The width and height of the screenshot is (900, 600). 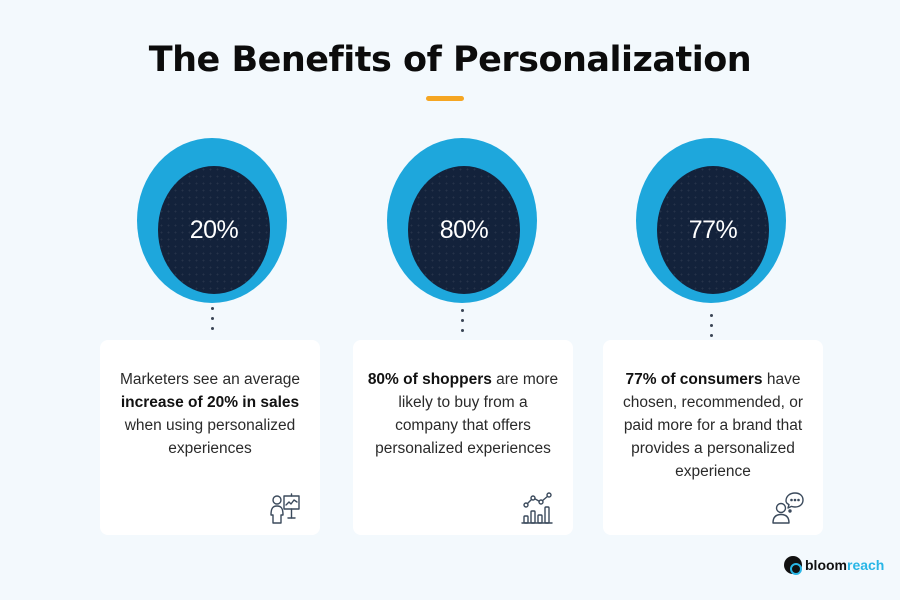 What do you see at coordinates (210, 379) in the screenshot?
I see `description-text: Marketers see an average` at bounding box center [210, 379].